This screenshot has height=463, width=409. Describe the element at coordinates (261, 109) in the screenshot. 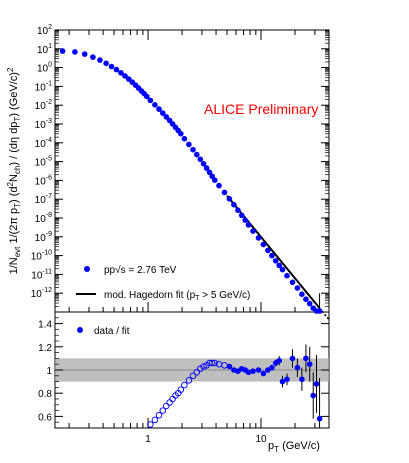

I see `alice-preliminary-annotation: ALICE Preliminary` at that location.